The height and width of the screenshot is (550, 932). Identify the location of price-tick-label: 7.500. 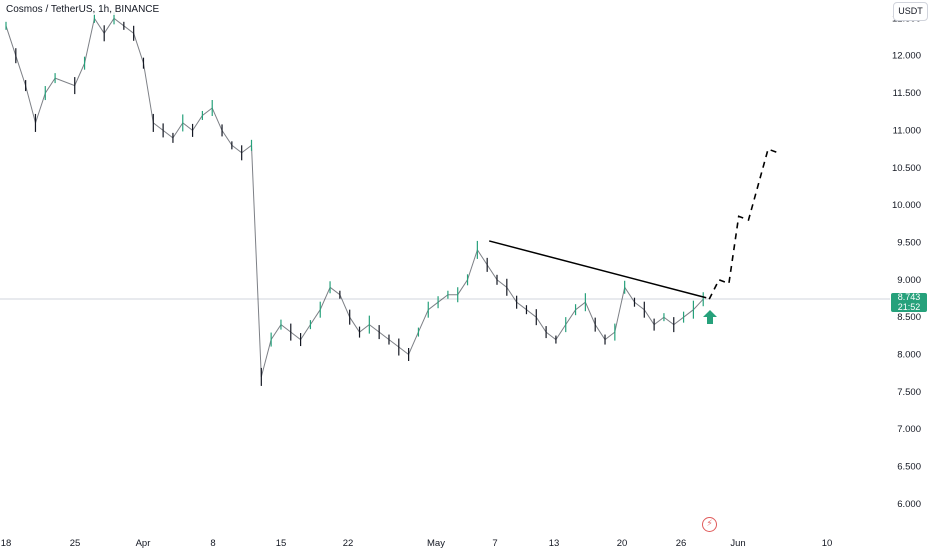
(909, 392).